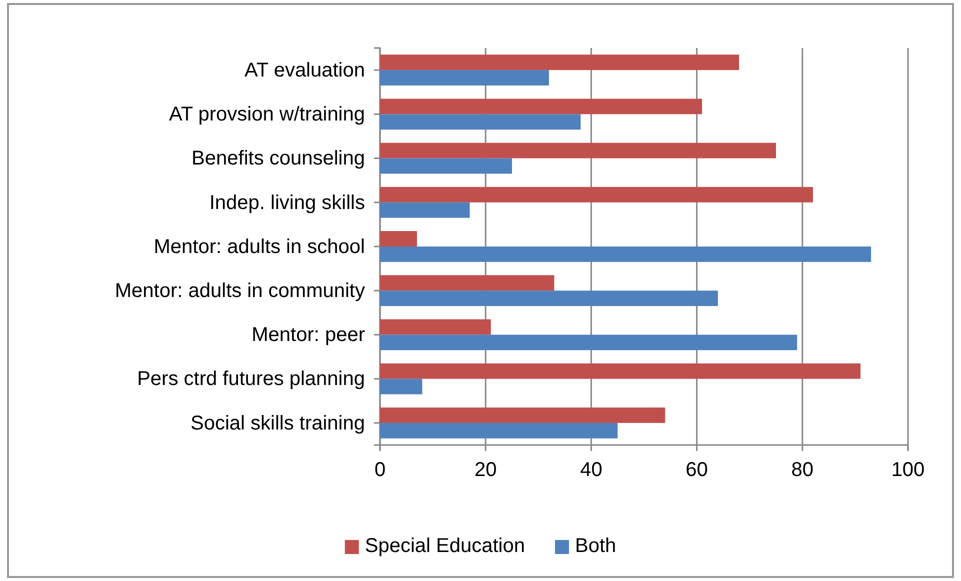 The height and width of the screenshot is (581, 961). I want to click on x-tick-label: 0, so click(380, 470).